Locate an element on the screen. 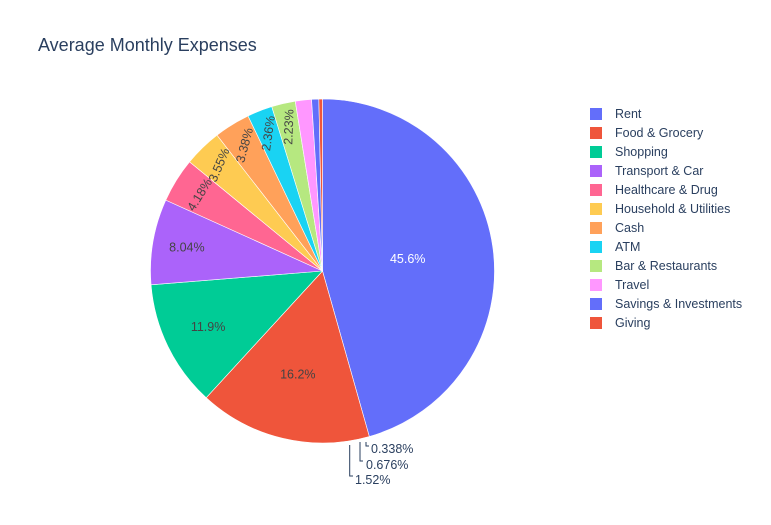  slice-shopping is located at coordinates (237, 334).